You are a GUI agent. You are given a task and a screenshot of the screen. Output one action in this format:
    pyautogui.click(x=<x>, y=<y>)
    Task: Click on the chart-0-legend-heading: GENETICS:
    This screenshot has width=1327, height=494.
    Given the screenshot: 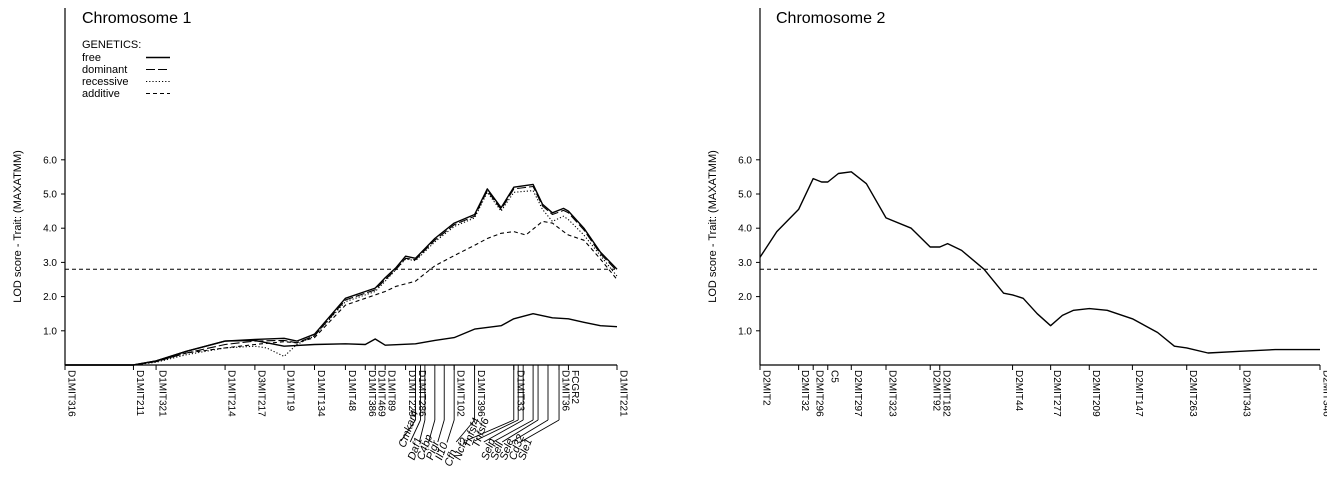 What is the action you would take?
    pyautogui.click(x=111, y=45)
    